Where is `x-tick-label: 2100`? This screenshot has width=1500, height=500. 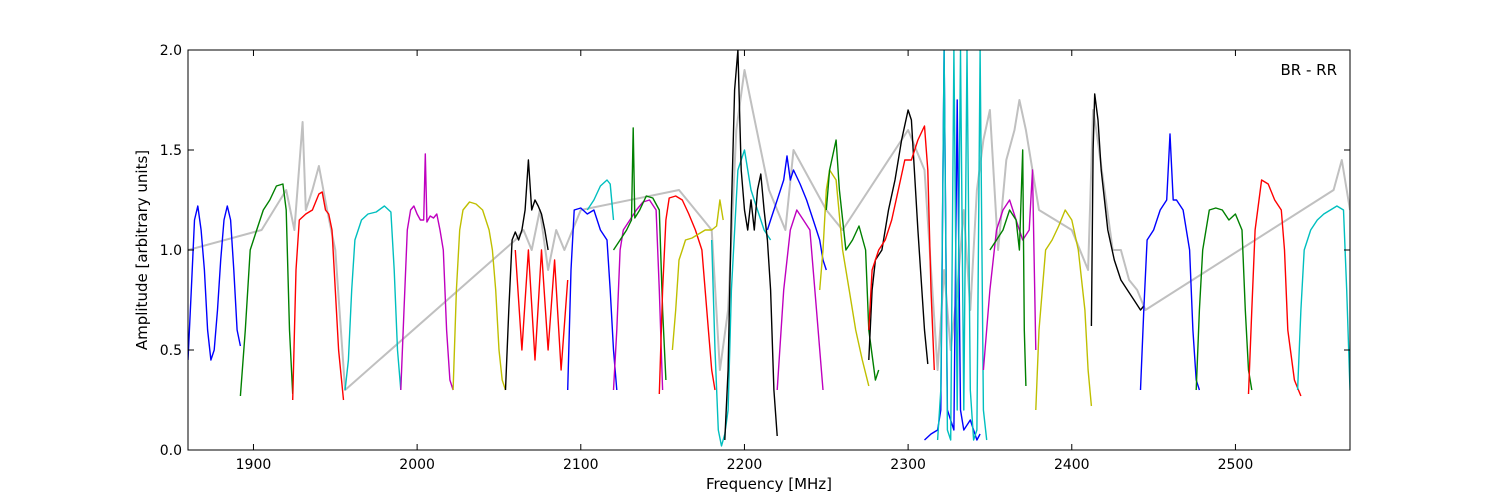
x-tick-label: 2100 is located at coordinates (581, 465).